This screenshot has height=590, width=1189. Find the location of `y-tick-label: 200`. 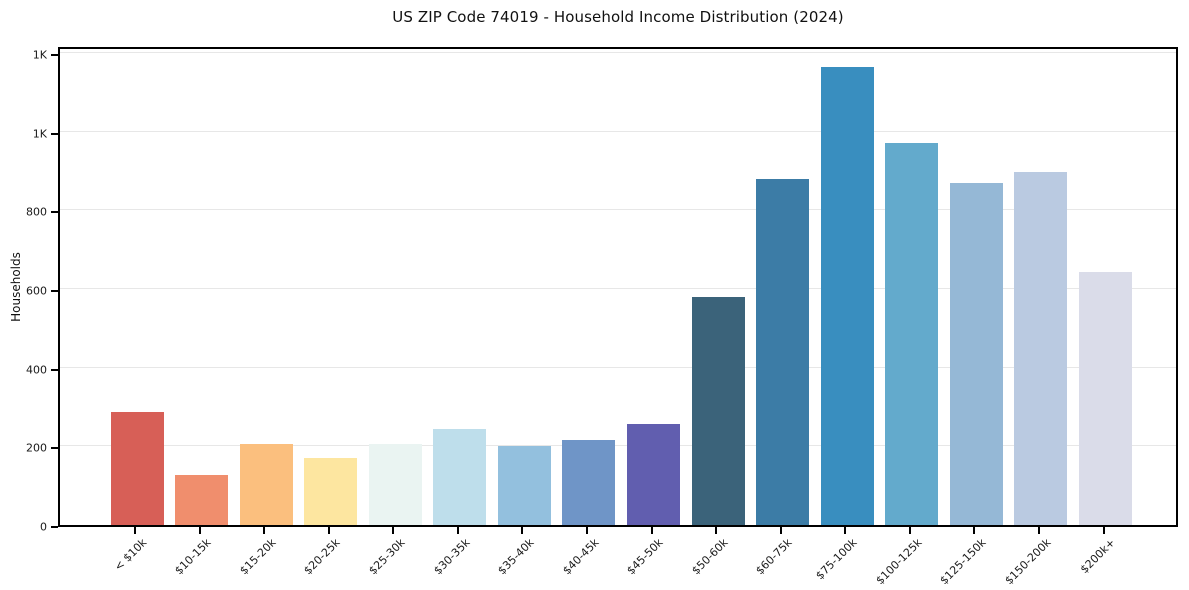

y-tick-label: 200 is located at coordinates (36, 448).